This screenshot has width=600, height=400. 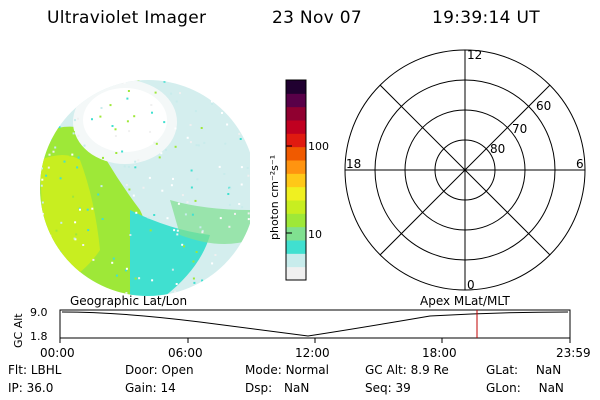 I want to click on lat-label-70: 70, so click(x=519, y=129).